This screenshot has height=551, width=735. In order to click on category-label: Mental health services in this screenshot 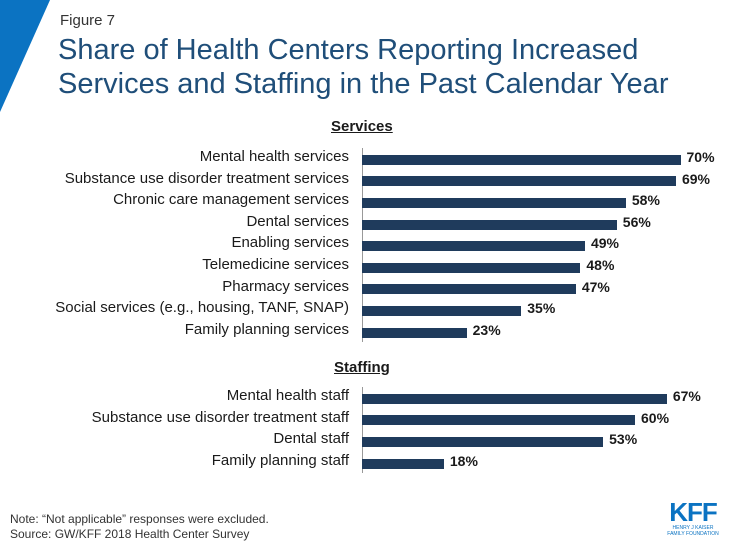, I will do `click(274, 156)`.